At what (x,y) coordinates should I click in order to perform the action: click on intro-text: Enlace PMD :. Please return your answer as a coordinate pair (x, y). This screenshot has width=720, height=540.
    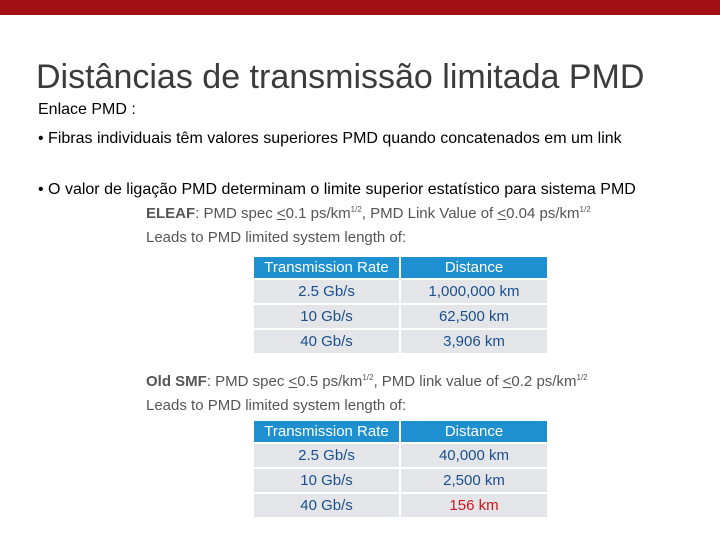
    Looking at the image, I should click on (87, 109).